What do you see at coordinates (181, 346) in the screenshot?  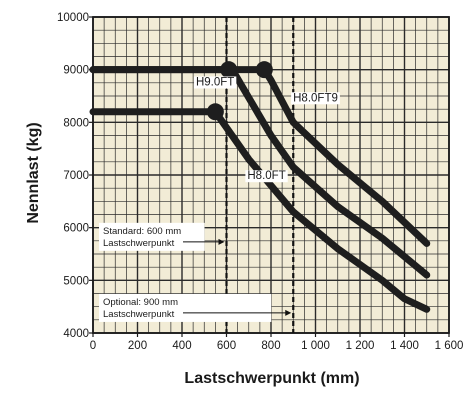 I see `x-tick-label: 400` at bounding box center [181, 346].